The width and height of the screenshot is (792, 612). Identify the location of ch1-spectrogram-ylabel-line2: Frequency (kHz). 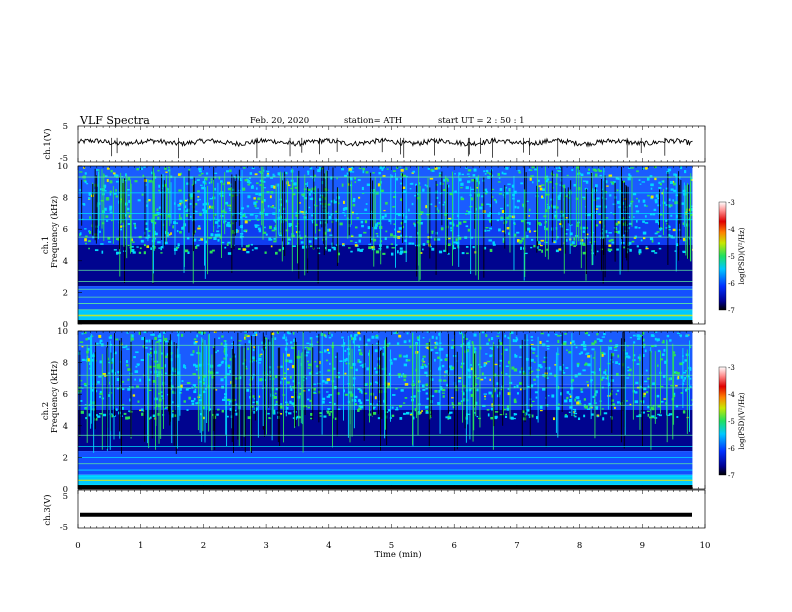
(54, 232).